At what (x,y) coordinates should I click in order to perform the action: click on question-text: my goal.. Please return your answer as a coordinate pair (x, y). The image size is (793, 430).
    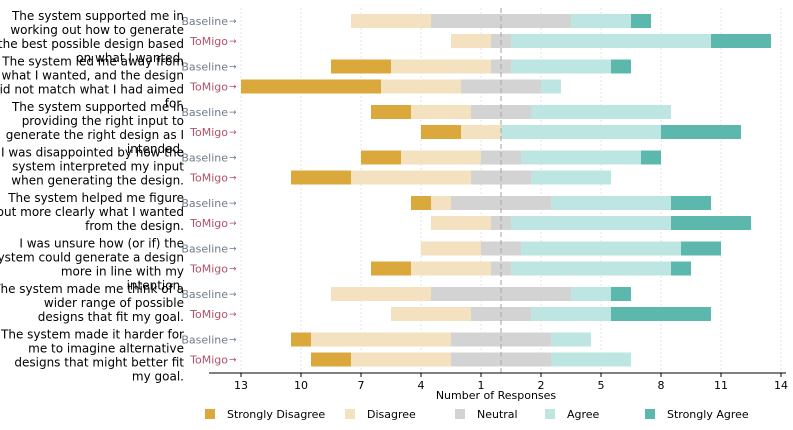
    Looking at the image, I should click on (158, 377).